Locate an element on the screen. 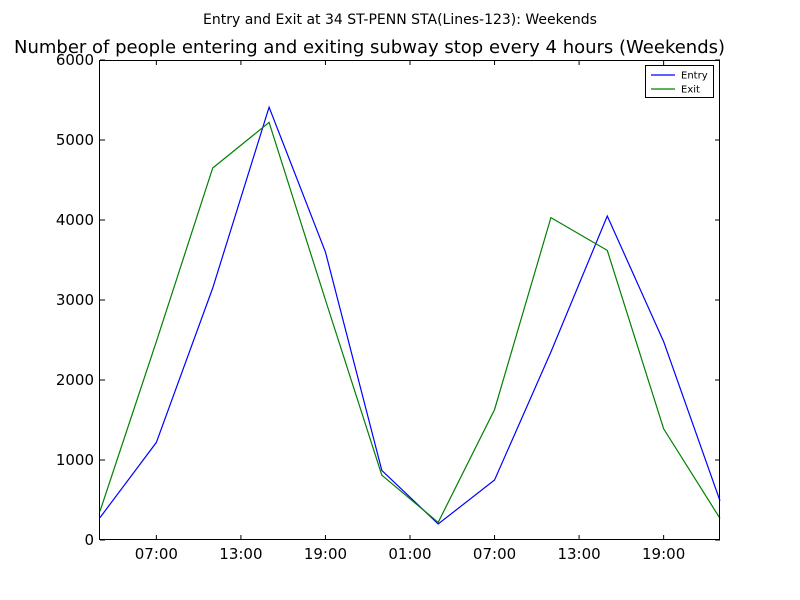  y-tick-label: 1000 is located at coordinates (75, 460).